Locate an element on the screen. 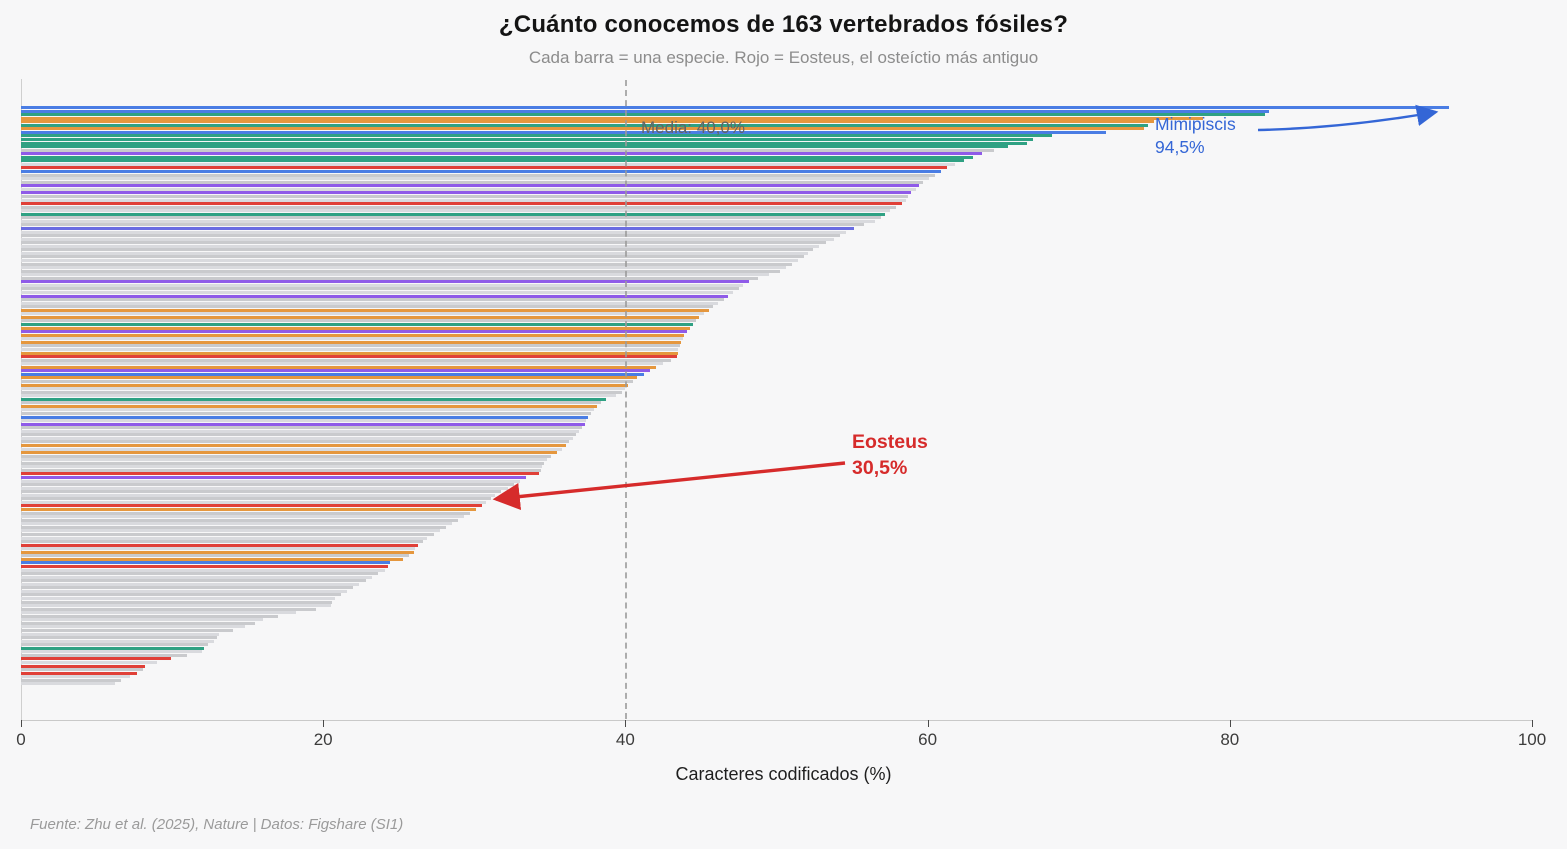 The image size is (1567, 849). x-tick-label: 100 is located at coordinates (1532, 739).